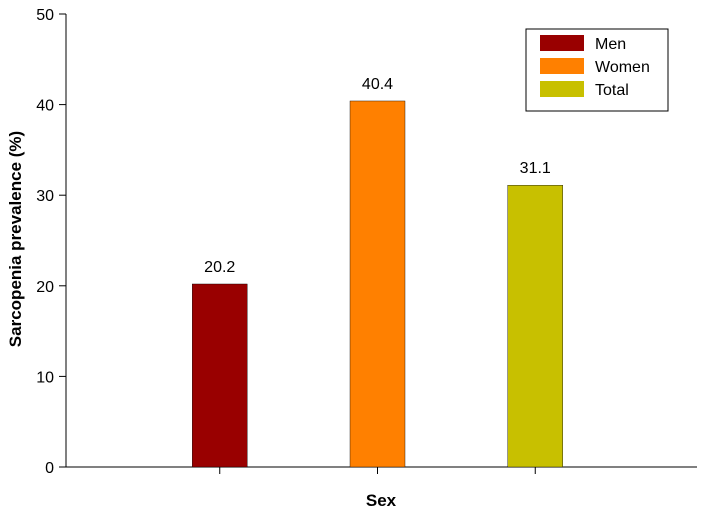 This screenshot has height=514, width=706. Describe the element at coordinates (45, 377) in the screenshot. I see `y-tick-label: 10` at that location.